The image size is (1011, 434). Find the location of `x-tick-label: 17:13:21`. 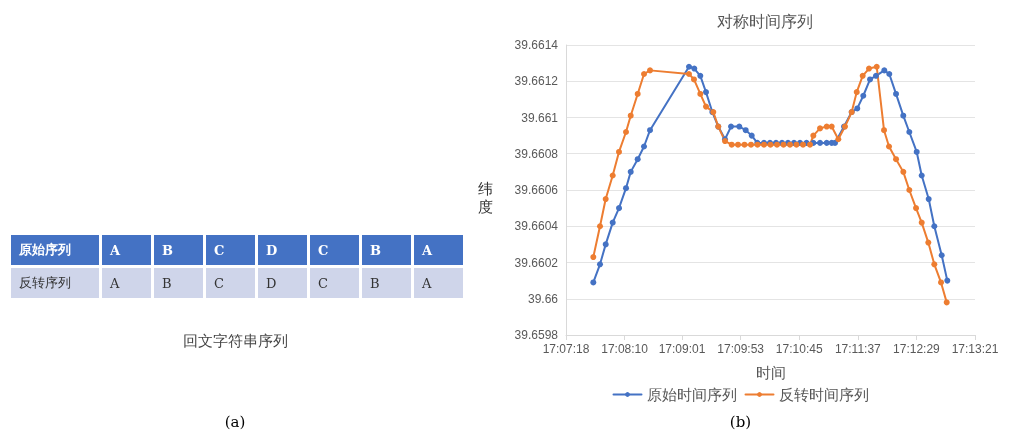

x-tick-label: 17:13:21 is located at coordinates (975, 349).